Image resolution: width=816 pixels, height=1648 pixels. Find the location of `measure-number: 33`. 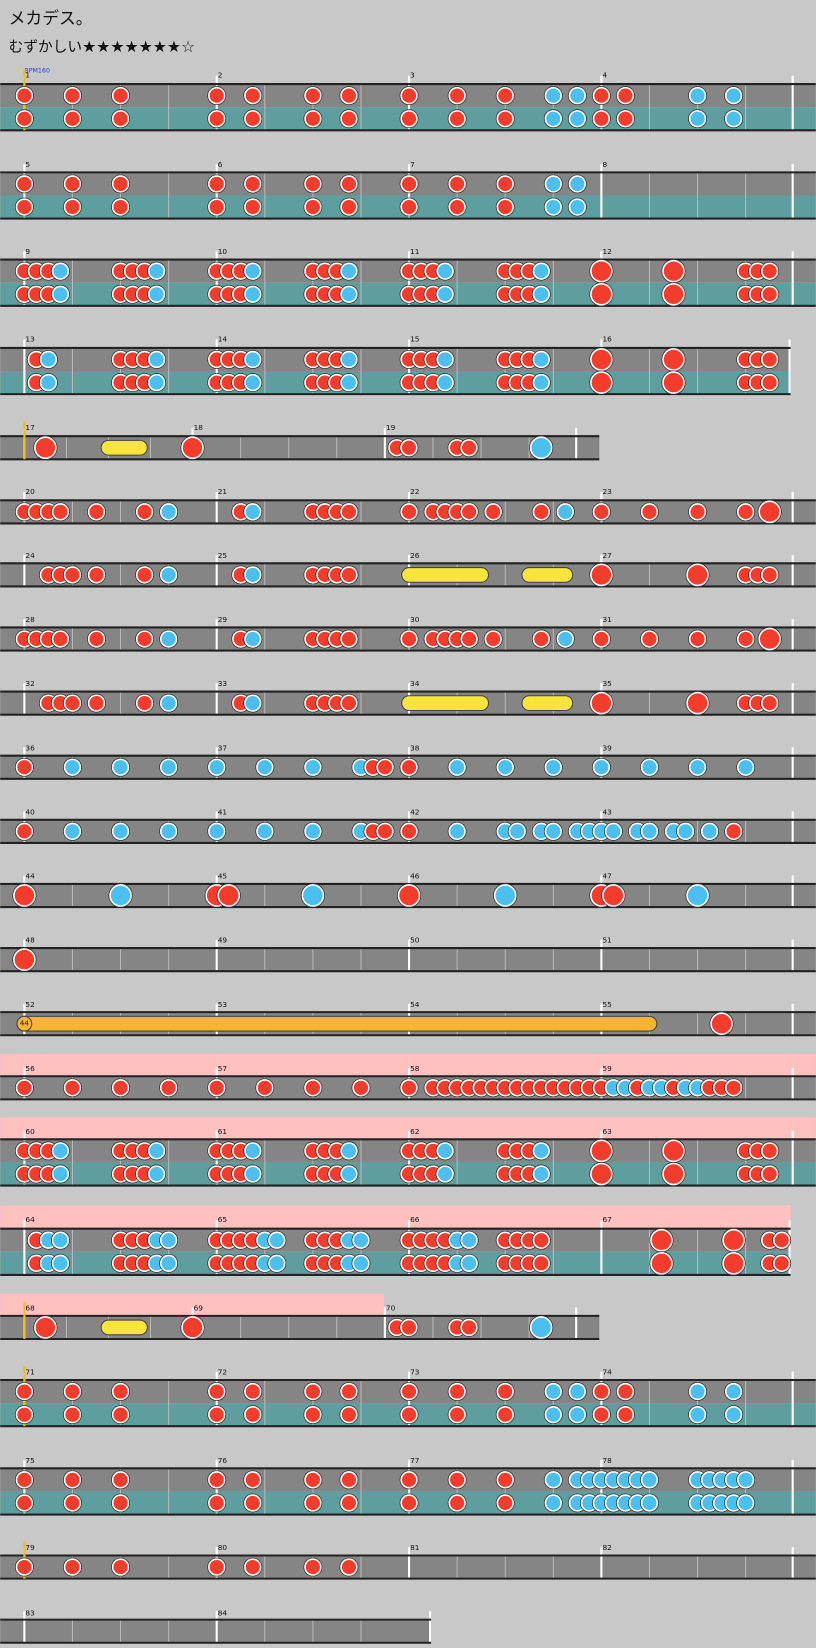

measure-number: 33 is located at coordinates (223, 683).